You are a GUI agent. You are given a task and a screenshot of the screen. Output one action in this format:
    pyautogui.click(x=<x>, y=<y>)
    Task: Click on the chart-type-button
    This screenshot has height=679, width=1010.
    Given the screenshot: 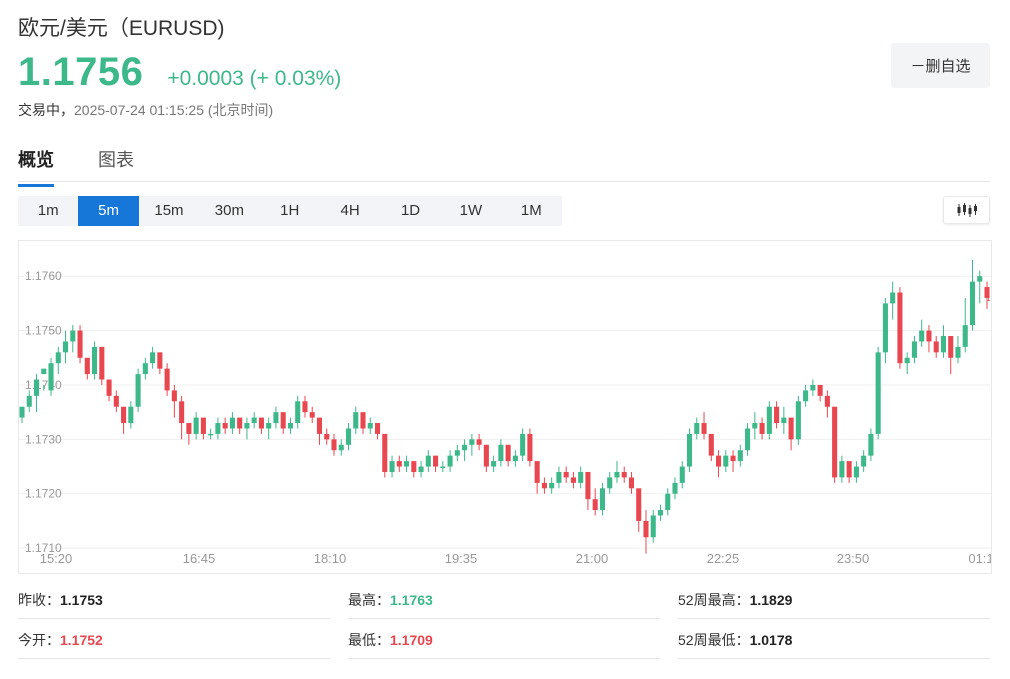 What is the action you would take?
    pyautogui.click(x=966, y=210)
    